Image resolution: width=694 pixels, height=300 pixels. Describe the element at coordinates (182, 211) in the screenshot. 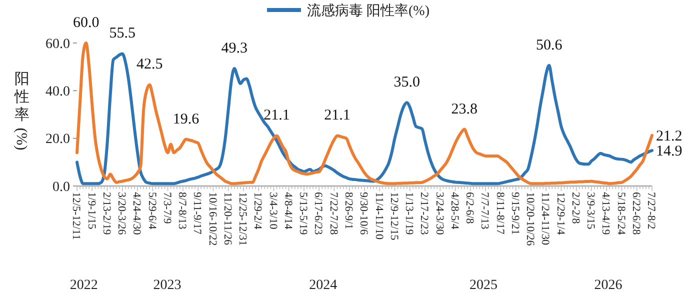

I see `x-tick-label: 8/7-8/13` at that location.